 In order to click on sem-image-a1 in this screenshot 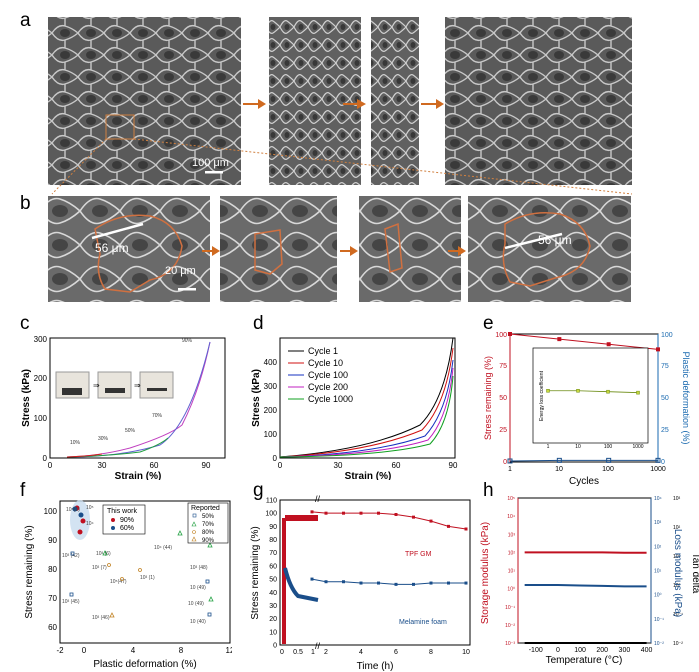, I will do `click(144, 101)`.